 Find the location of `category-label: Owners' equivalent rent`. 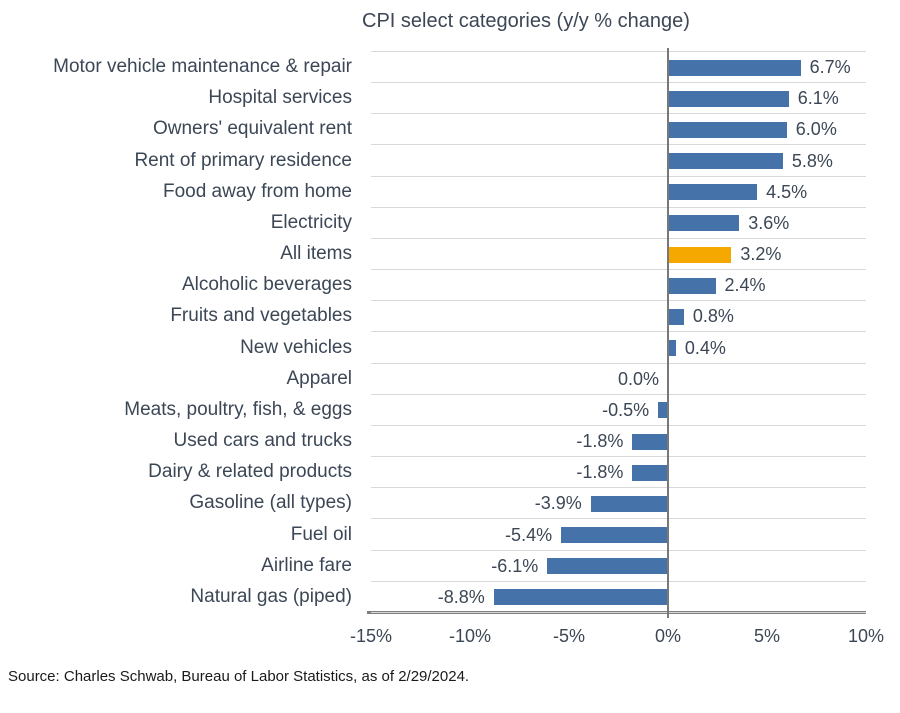

category-label: Owners' equivalent rent is located at coordinates (252, 129).